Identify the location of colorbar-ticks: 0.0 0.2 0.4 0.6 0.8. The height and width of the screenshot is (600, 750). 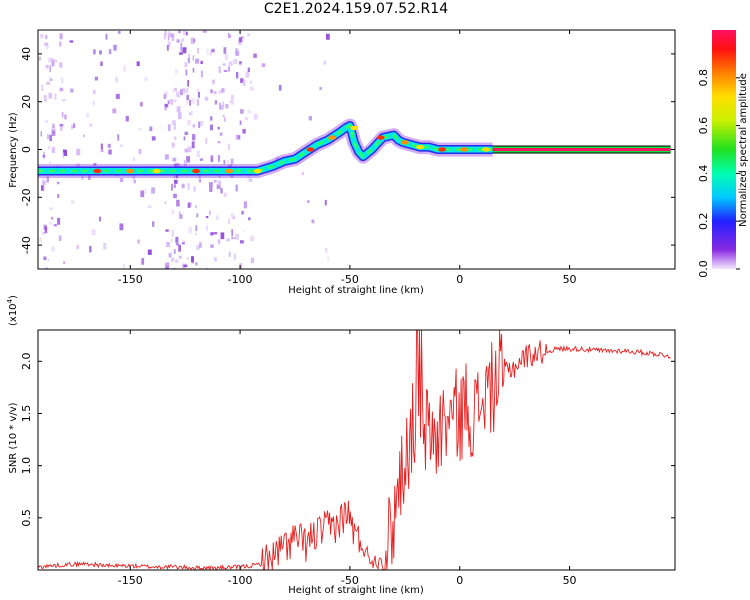
(718, 173).